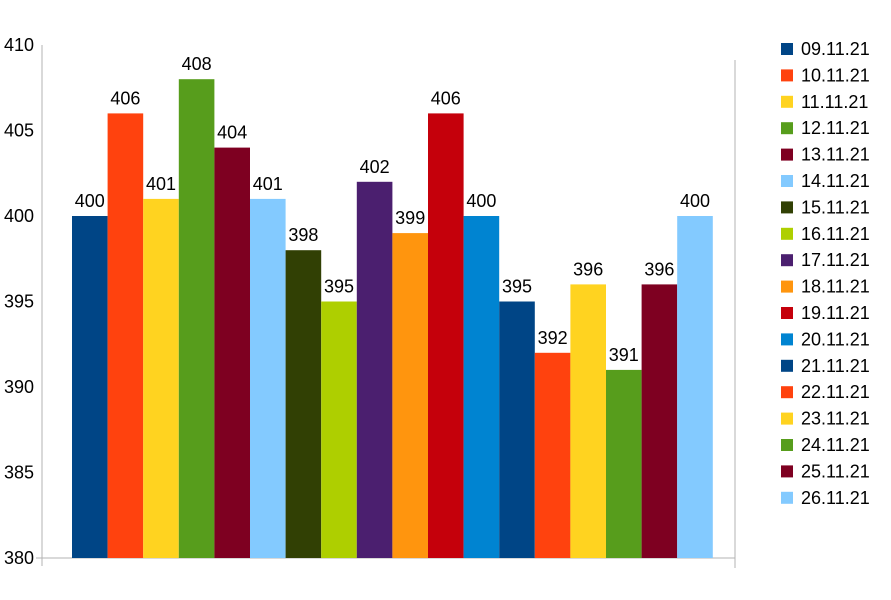  What do you see at coordinates (835, 445) in the screenshot?
I see `legend-label: 24.11.21` at bounding box center [835, 445].